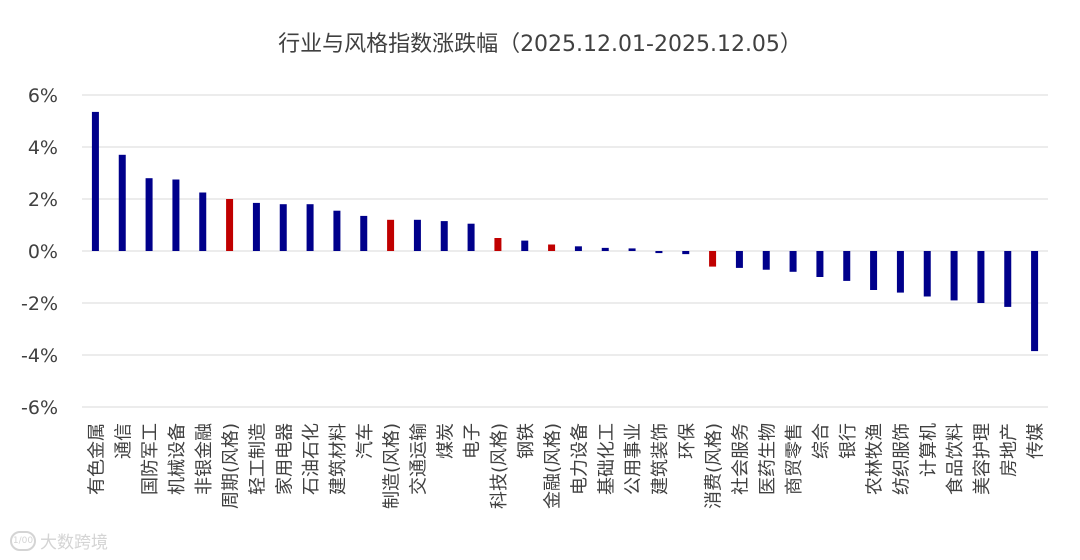 The width and height of the screenshot is (1080, 560). What do you see at coordinates (767, 459) in the screenshot?
I see `x-tick-label: 医药生物` at bounding box center [767, 459].